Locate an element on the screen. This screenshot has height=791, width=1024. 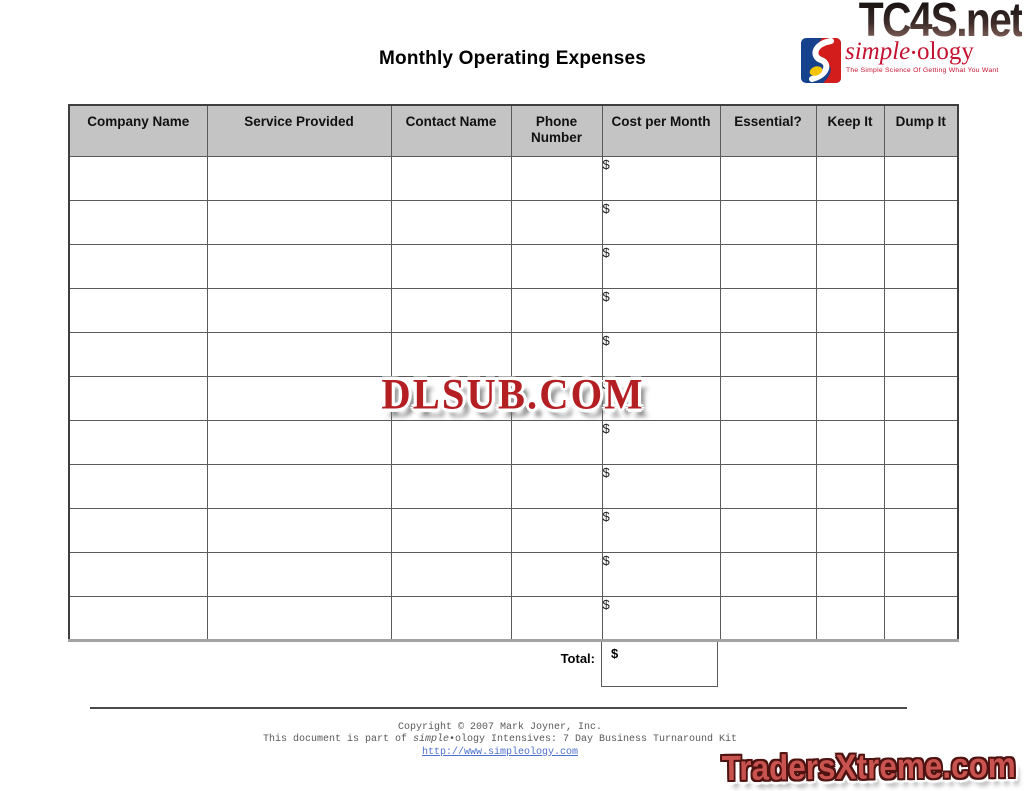
link-line: http://www.simpleology.com is located at coordinates (500, 753).